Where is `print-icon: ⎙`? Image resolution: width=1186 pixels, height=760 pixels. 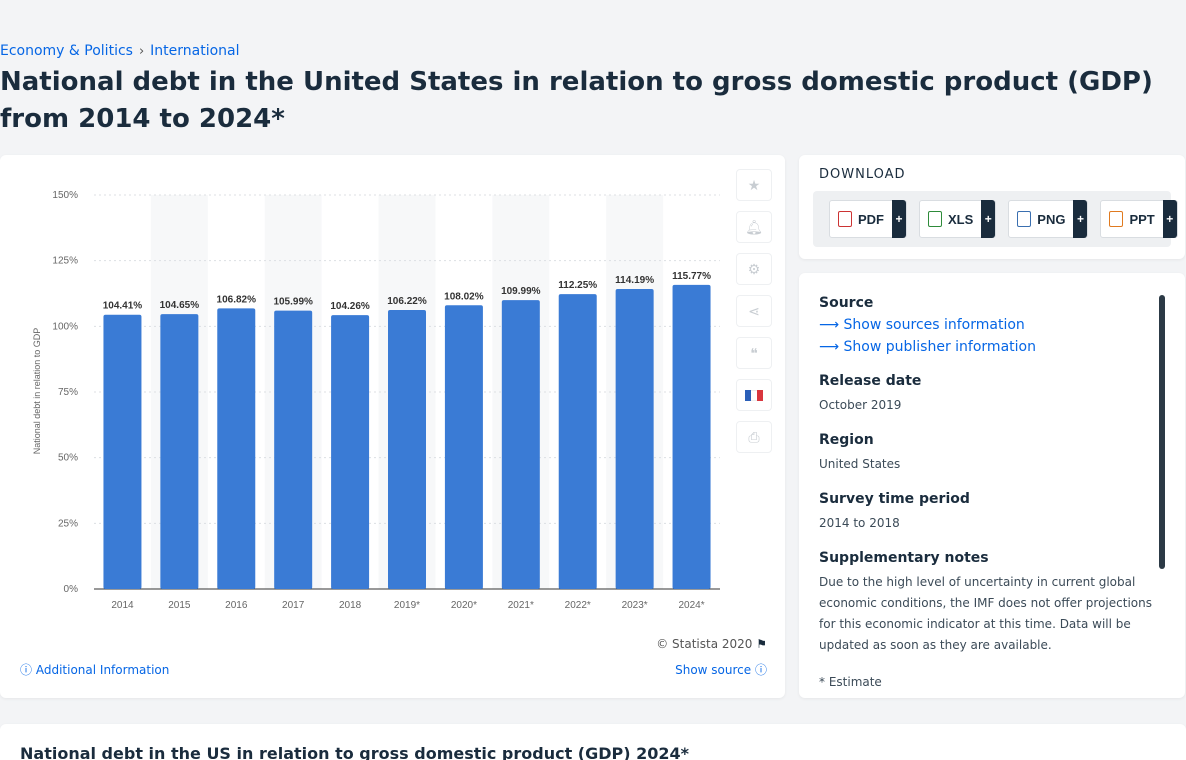 print-icon: ⎙ is located at coordinates (754, 437).